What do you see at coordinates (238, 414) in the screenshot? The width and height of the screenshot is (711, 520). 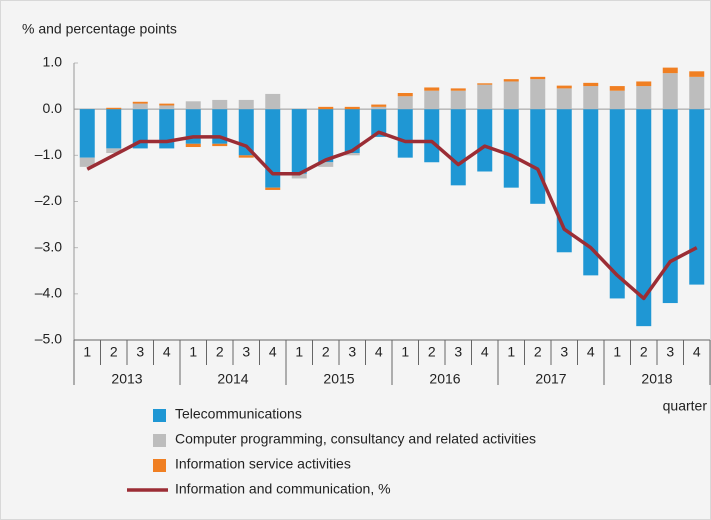 I see `legend-label: Telecommunications` at bounding box center [238, 414].